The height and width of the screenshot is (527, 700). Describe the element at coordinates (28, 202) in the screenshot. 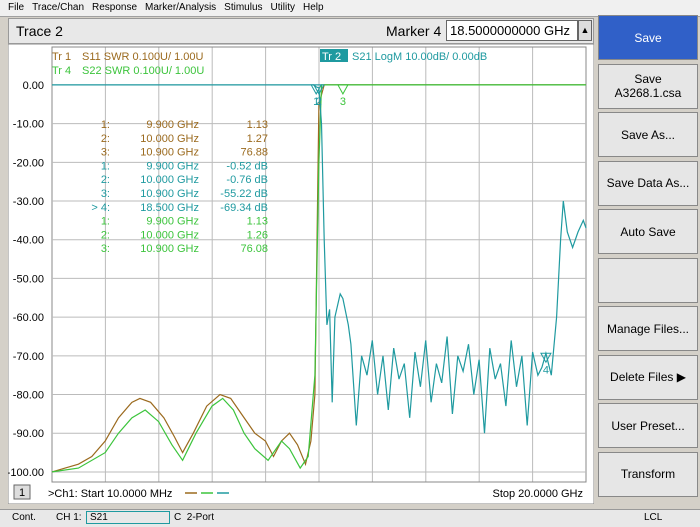

I see `y-tick-label: -30.00` at that location.